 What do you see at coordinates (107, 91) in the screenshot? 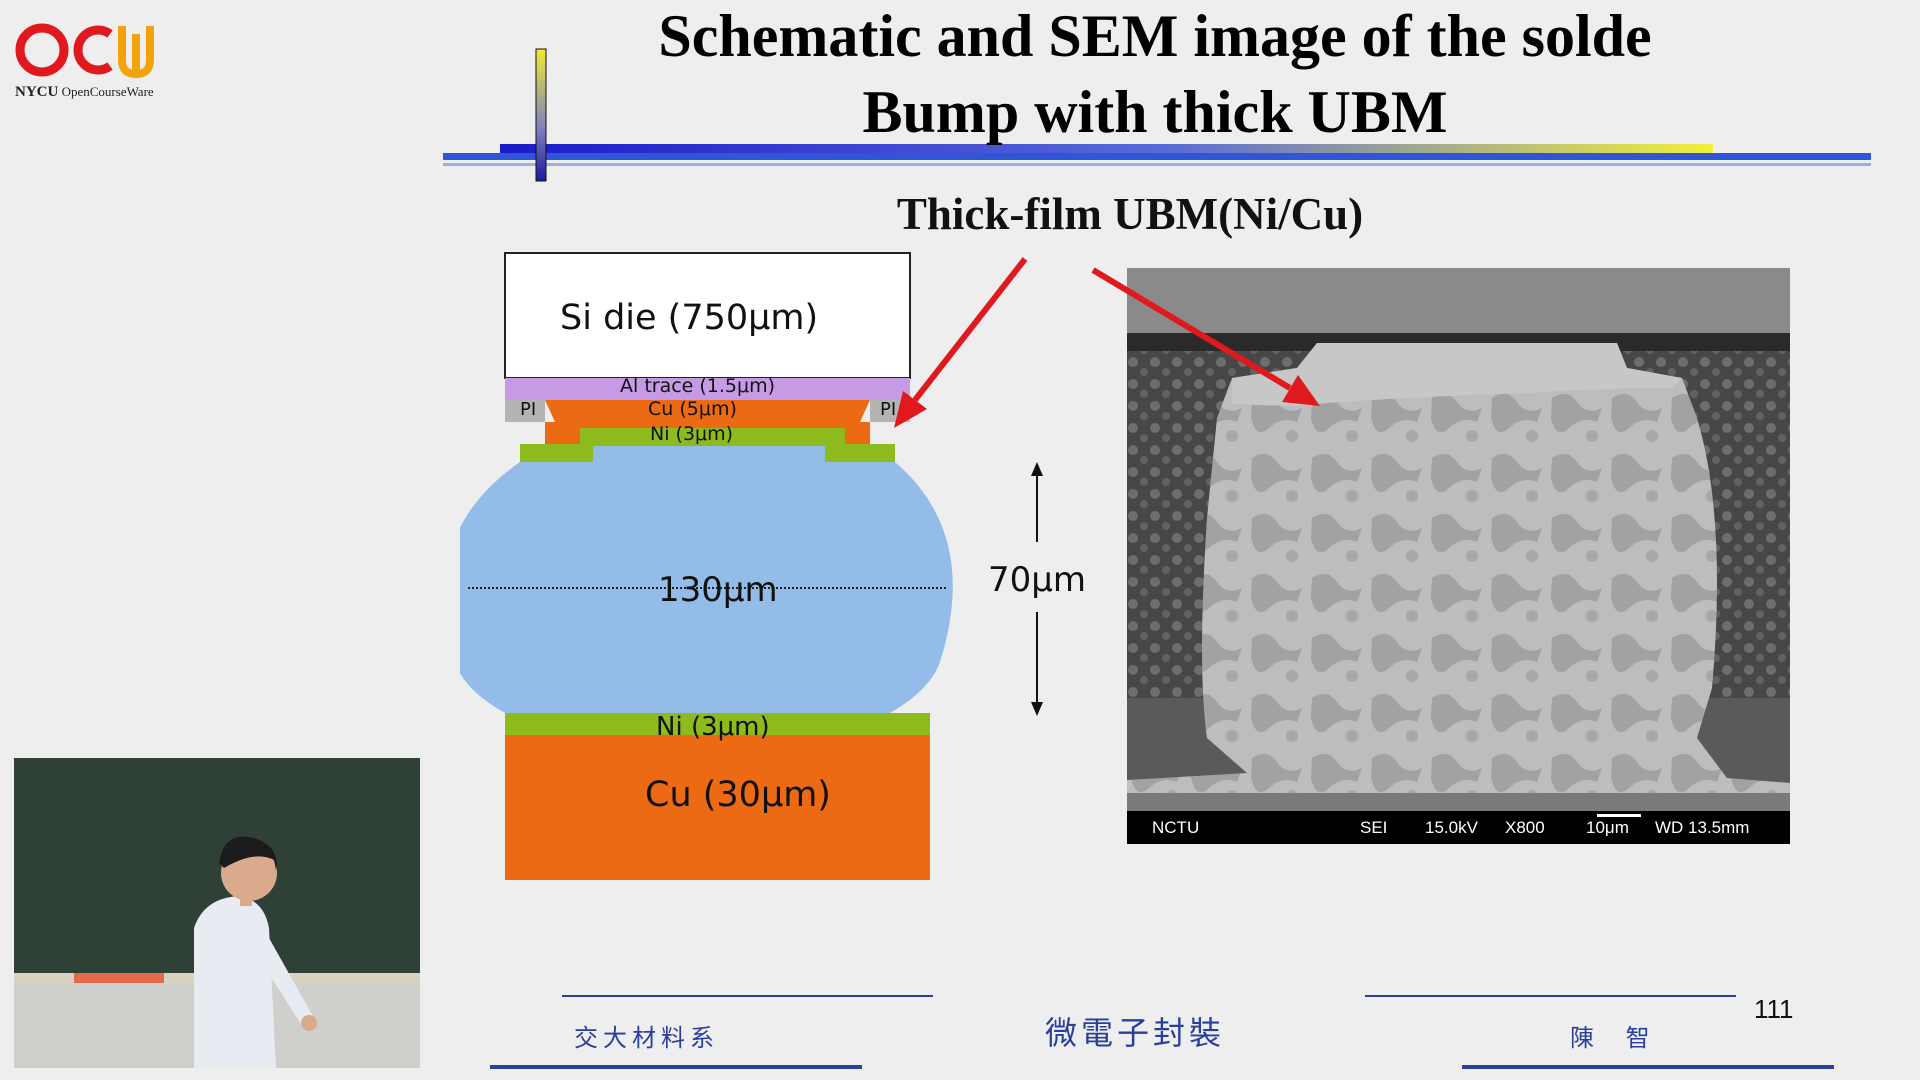
I see `logo-sub: OpenCourseWare` at bounding box center [107, 91].